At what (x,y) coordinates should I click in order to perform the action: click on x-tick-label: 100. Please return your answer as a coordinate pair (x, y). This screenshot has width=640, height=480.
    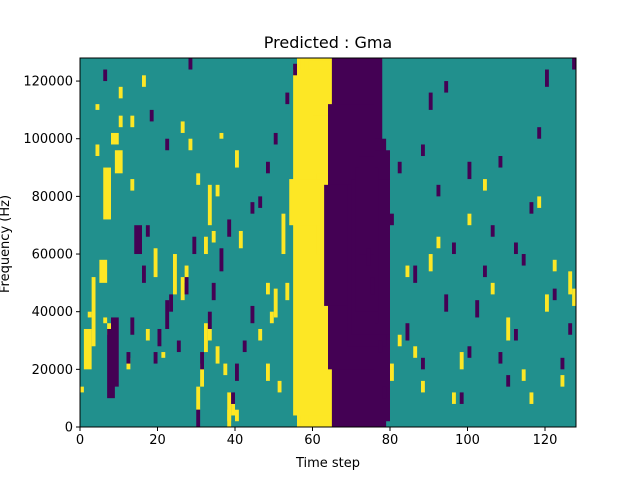
    Looking at the image, I should click on (467, 440).